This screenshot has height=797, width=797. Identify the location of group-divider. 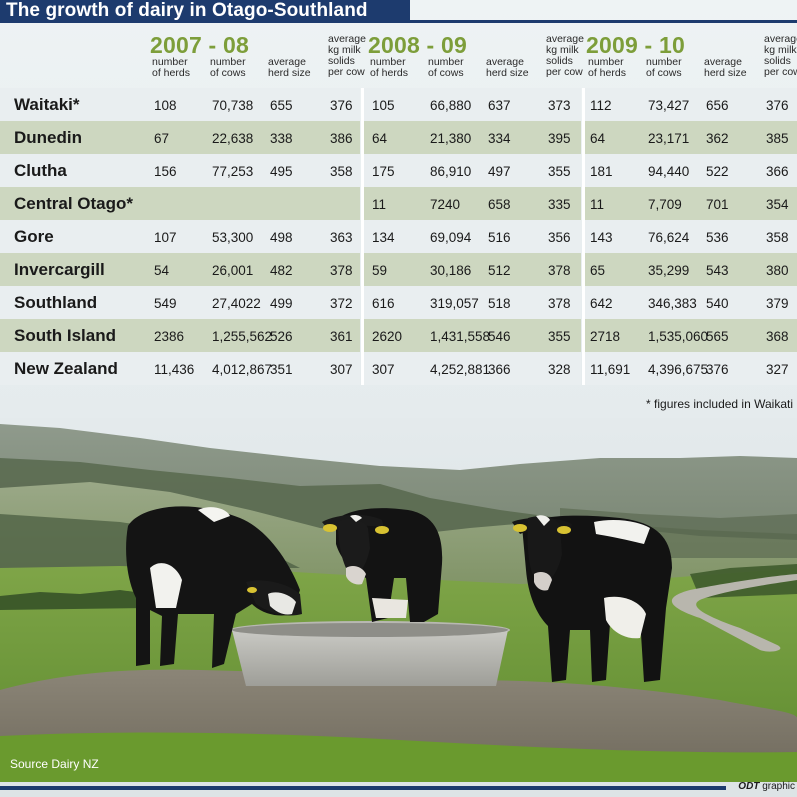
(362, 236).